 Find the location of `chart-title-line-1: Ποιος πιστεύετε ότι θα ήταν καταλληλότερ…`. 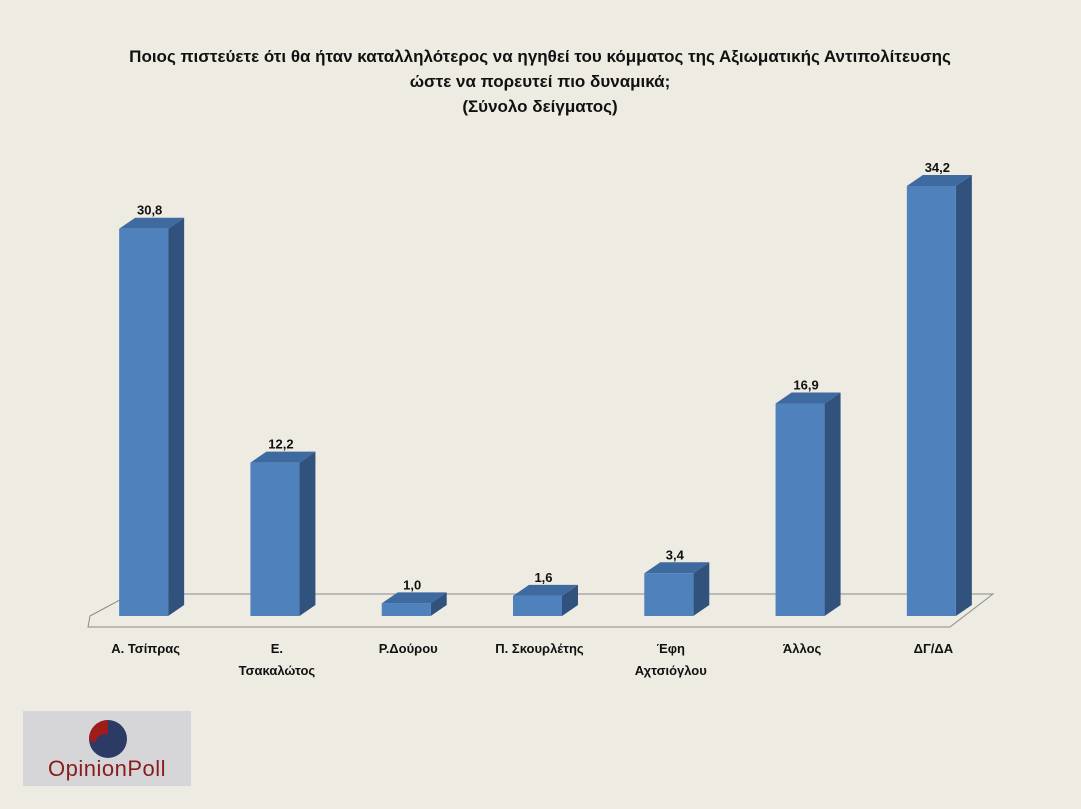

chart-title-line-1: Ποιος πιστεύετε ότι θα ήταν καταλληλότερ… is located at coordinates (540, 56).